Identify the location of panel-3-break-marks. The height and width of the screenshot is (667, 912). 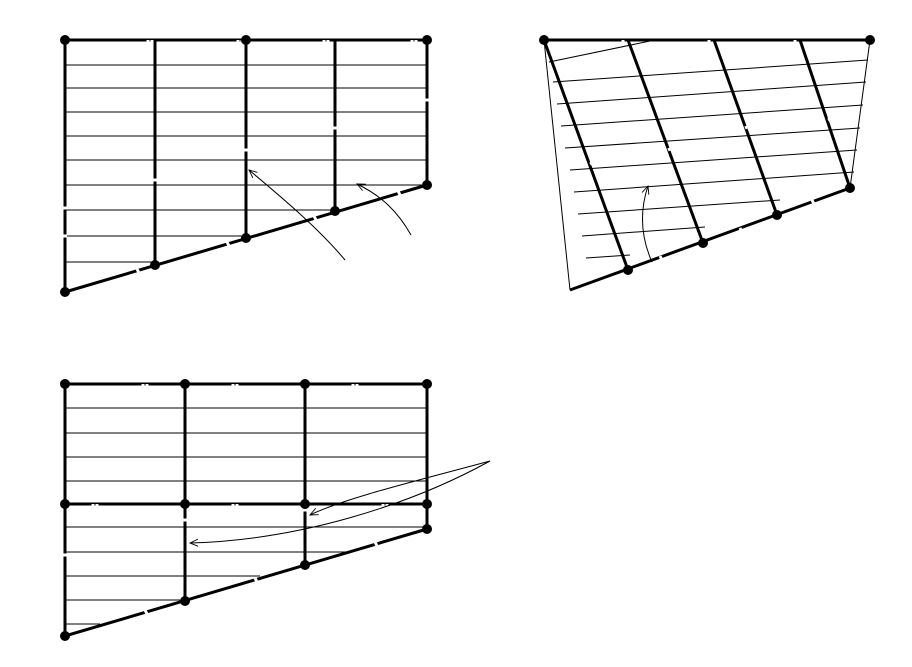
(226, 499).